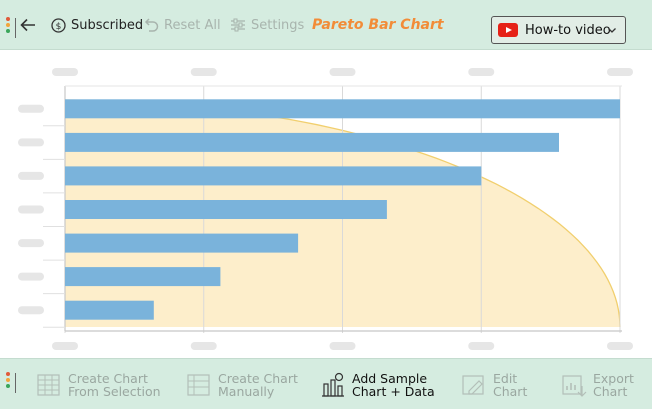 The image size is (652, 409). I want to click on sample-chart-icon, so click(333, 384).